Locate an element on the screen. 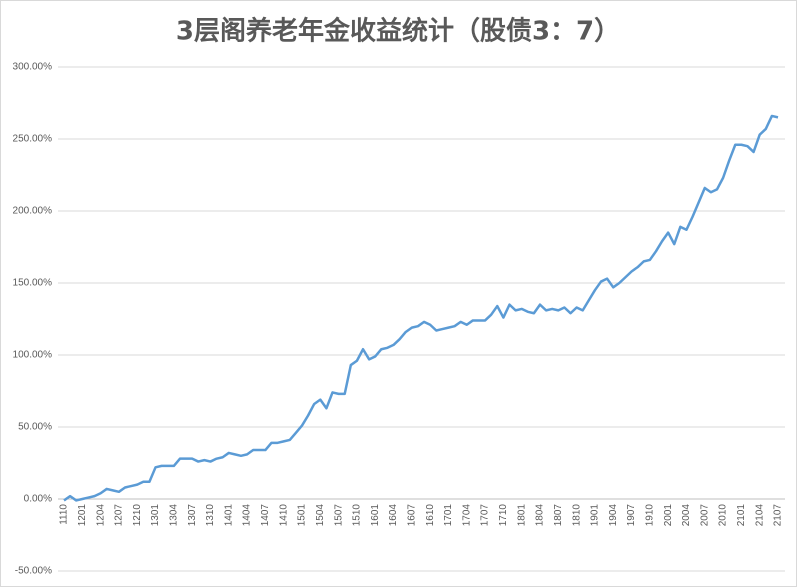 The image size is (797, 587). x-tick-label: 1704 is located at coordinates (466, 515).